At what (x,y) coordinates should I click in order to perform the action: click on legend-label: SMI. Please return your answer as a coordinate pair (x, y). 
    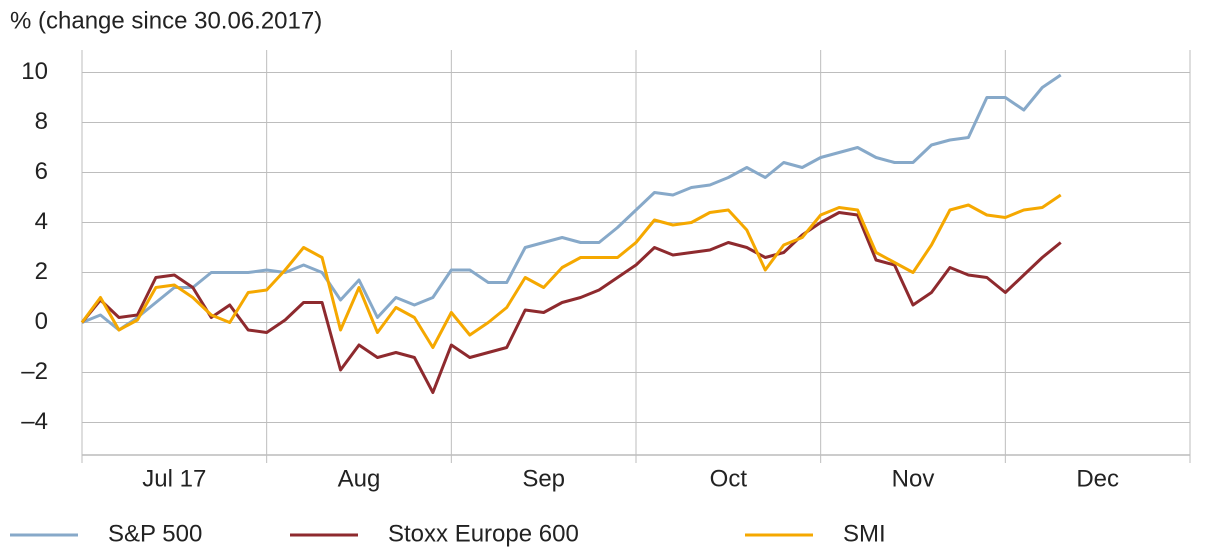
    Looking at the image, I should click on (864, 533).